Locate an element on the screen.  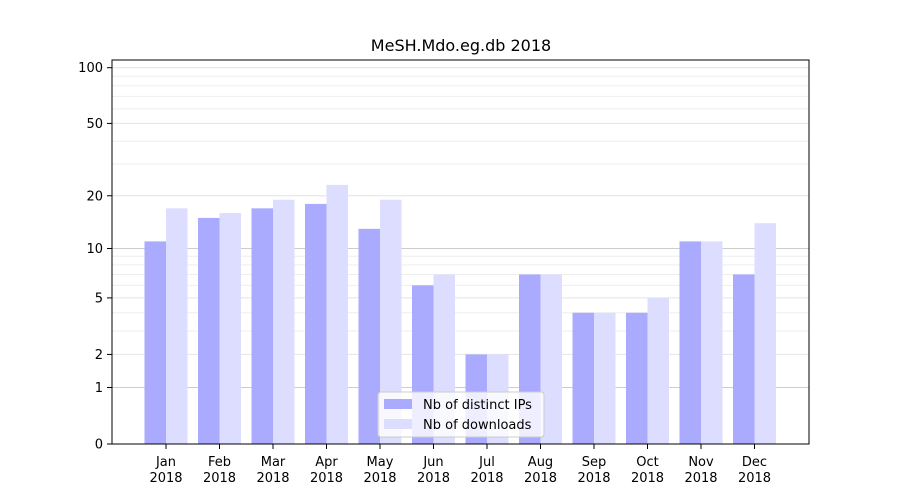
y-axis: 0 1 2 5 10 20 50 100 is located at coordinates (95, 257).